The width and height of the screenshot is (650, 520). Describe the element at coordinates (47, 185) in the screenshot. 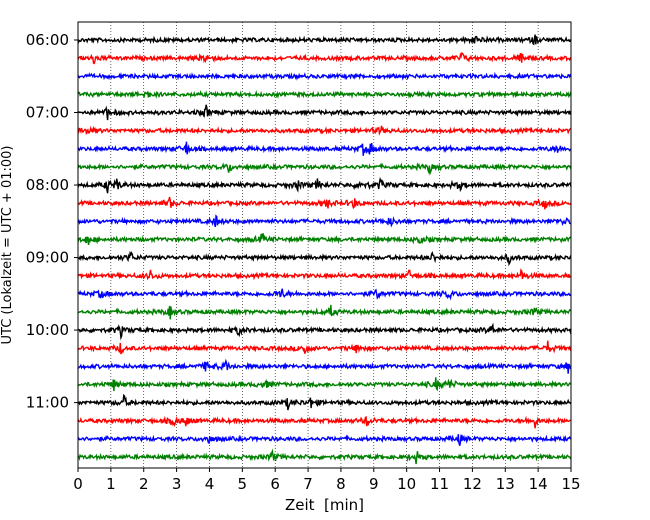

I see `y-tick-label: 08:00` at that location.